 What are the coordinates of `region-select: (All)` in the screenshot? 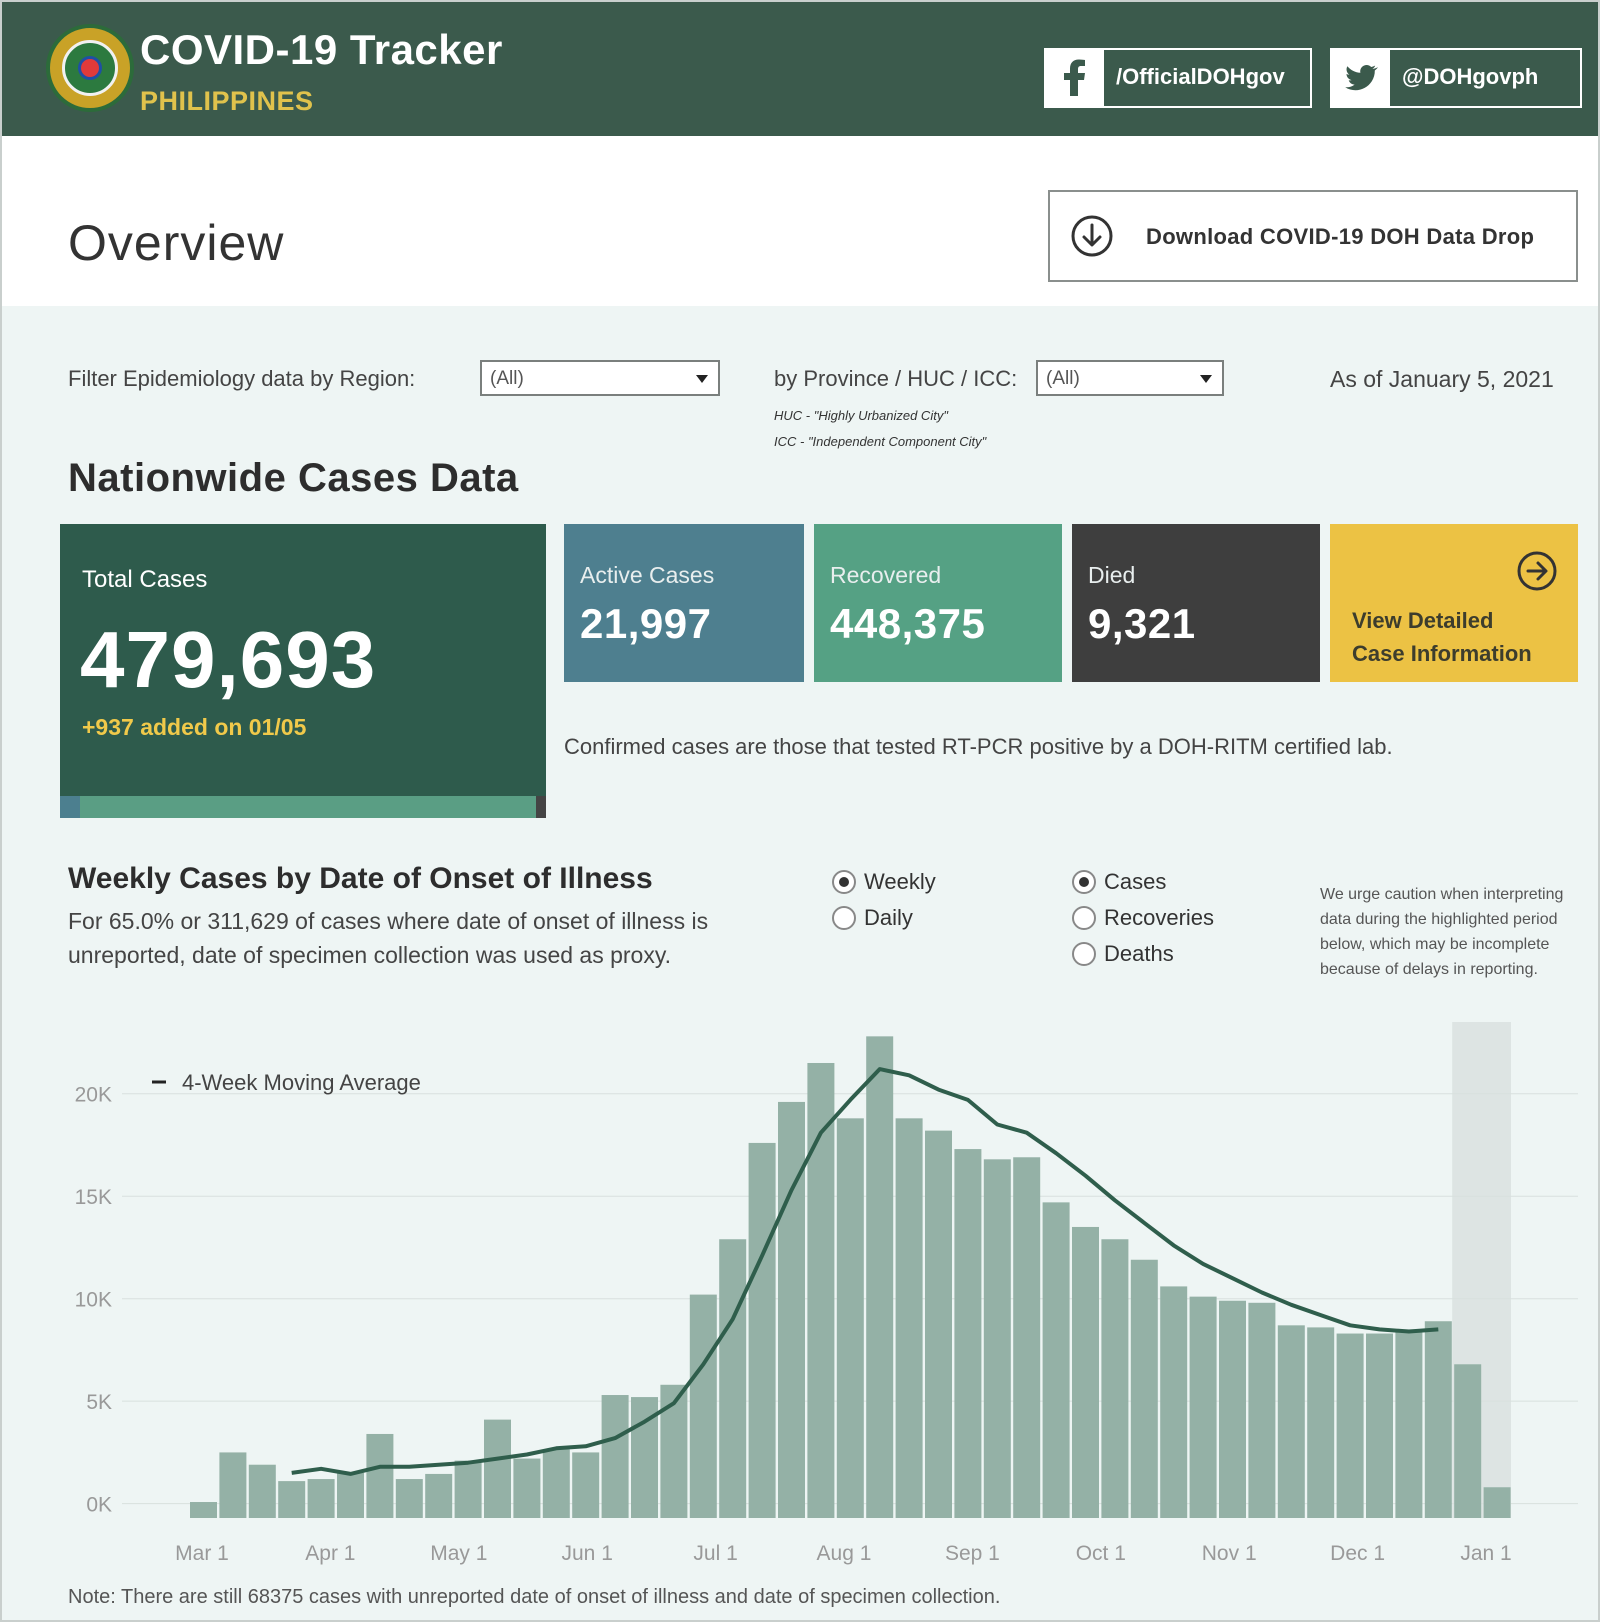 It's located at (600, 378).